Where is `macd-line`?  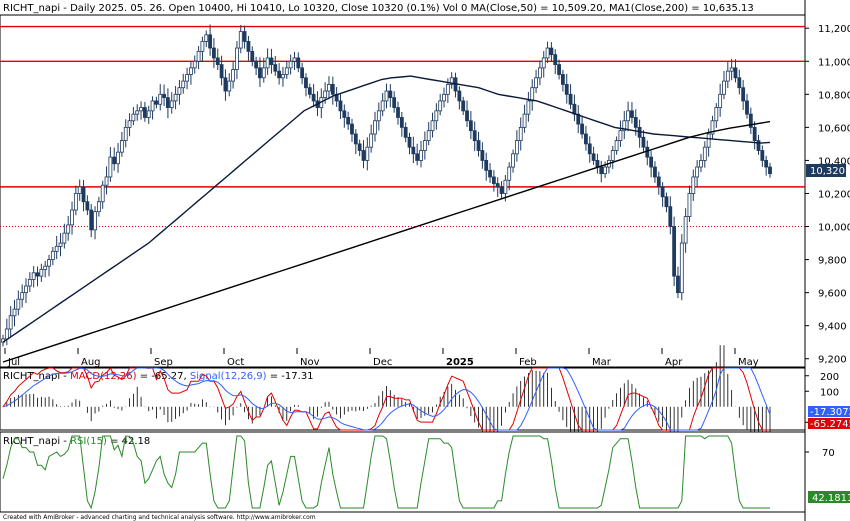 macd-line is located at coordinates (386, 399).